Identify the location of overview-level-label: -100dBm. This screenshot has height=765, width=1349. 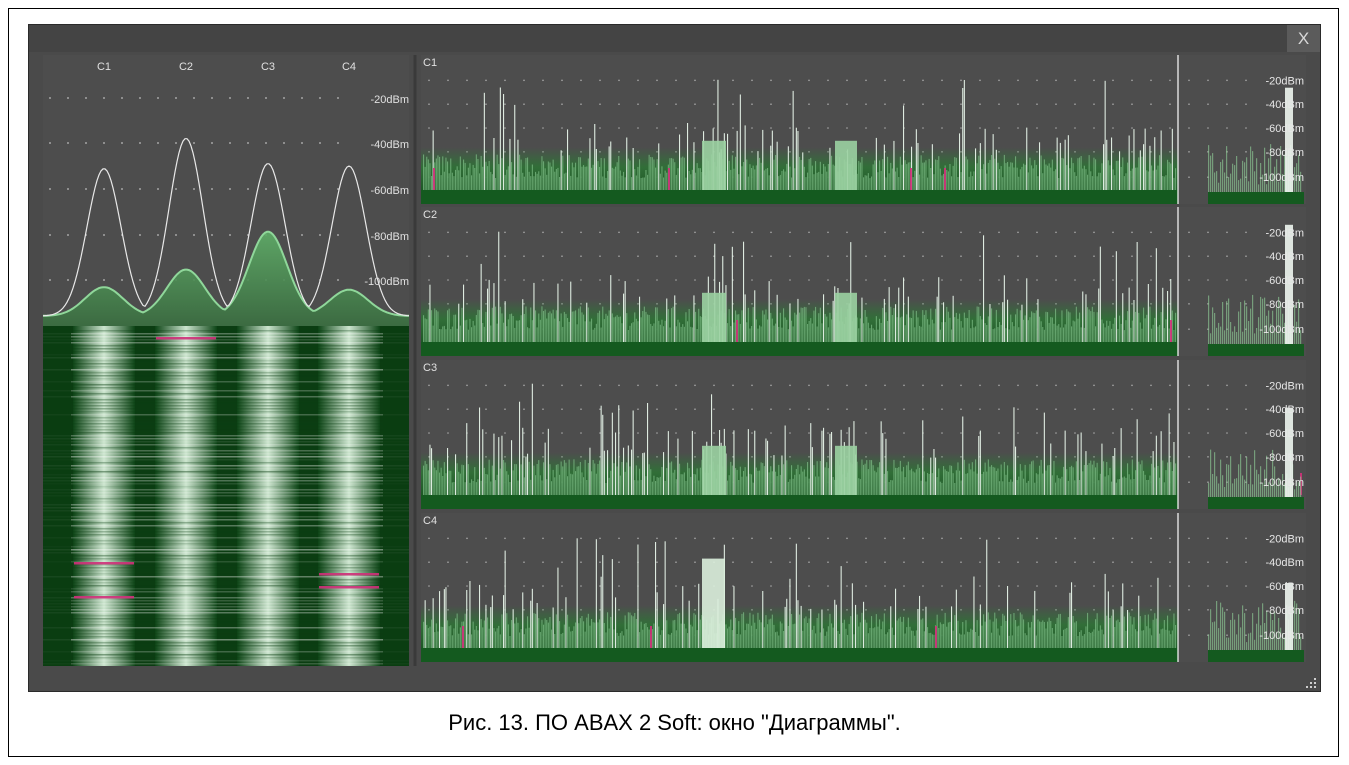
(386, 282).